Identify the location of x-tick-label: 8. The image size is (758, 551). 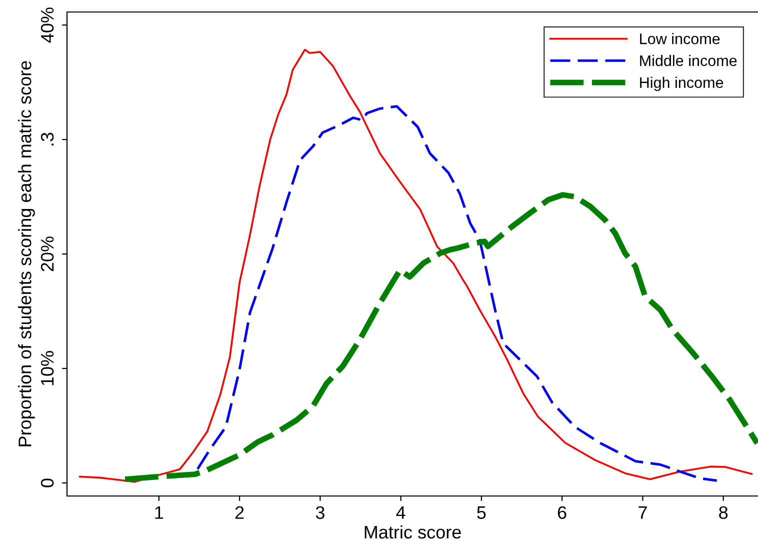
(723, 512).